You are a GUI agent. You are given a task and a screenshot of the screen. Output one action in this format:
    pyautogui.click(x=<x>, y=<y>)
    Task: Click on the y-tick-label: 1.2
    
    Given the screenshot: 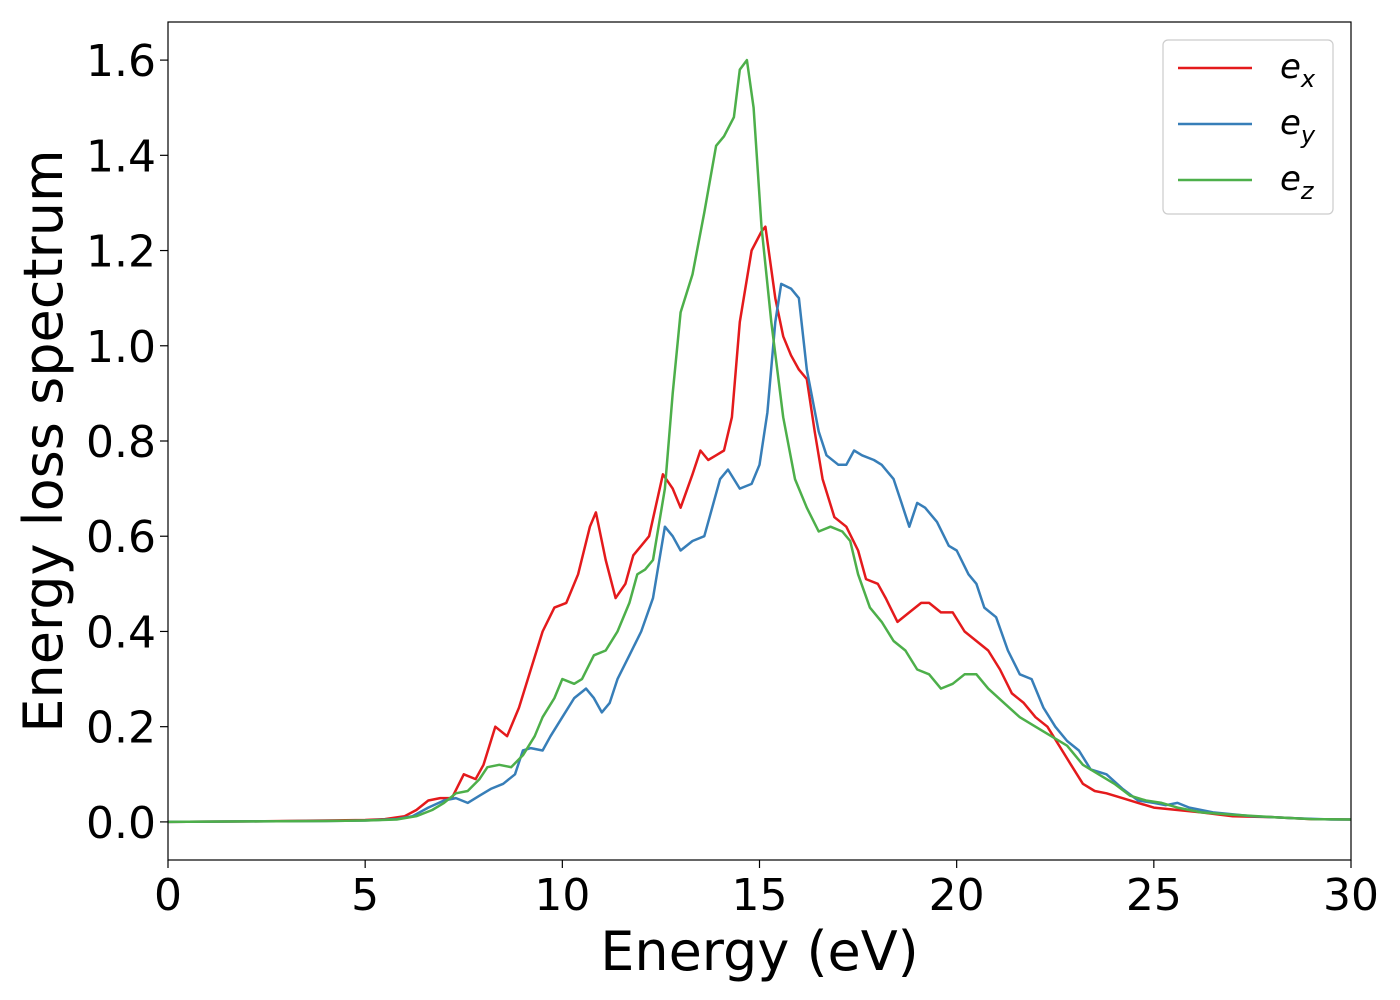 What is the action you would take?
    pyautogui.click(x=121, y=252)
    